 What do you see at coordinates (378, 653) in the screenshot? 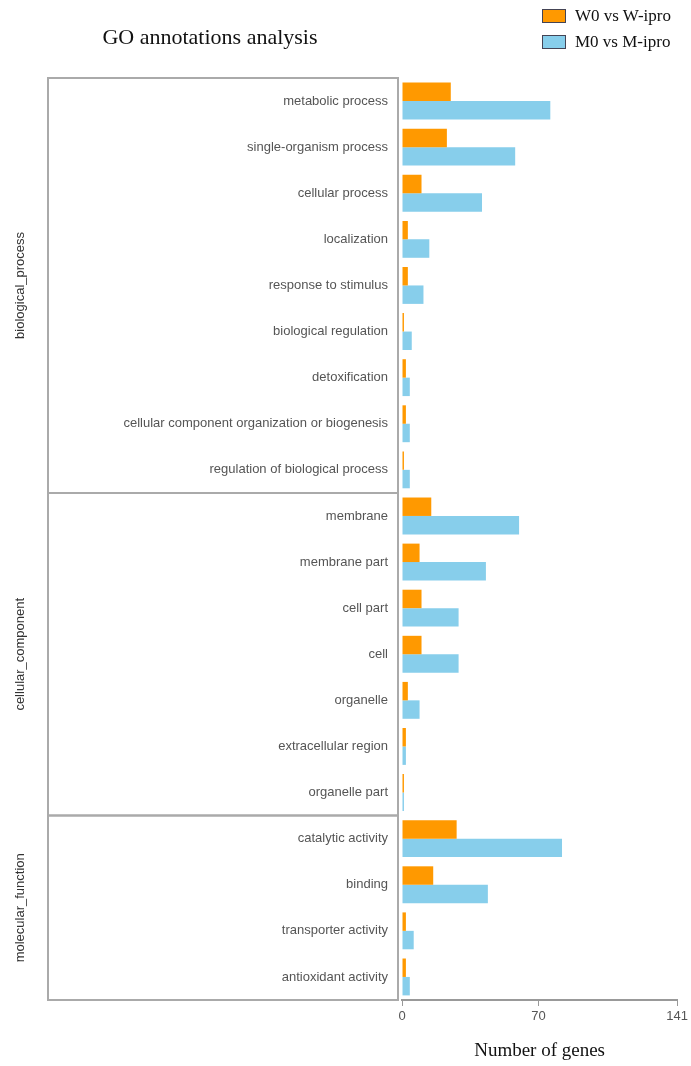
I see `y-tick-label: cell` at bounding box center [378, 653].